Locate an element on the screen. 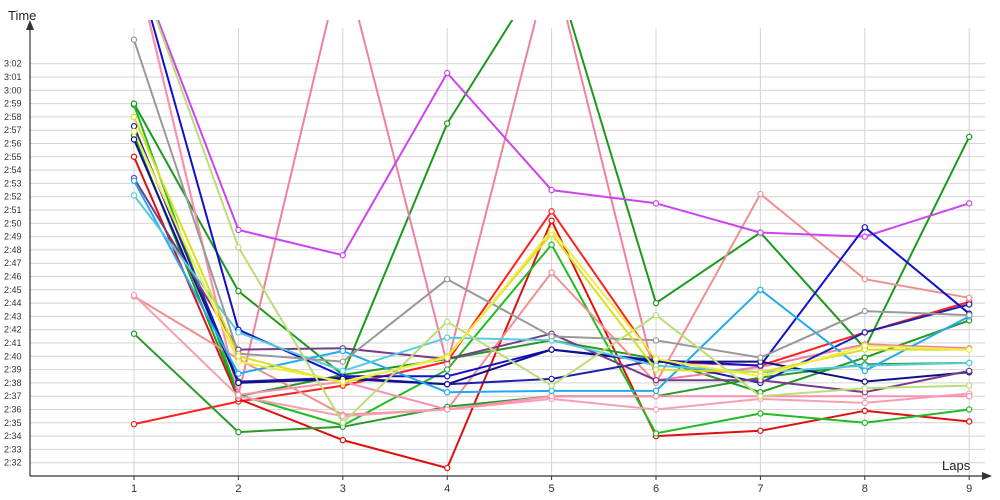 Image resolution: width=1000 pixels, height=500 pixels. y-tick-label: 2:48 is located at coordinates (13, 250).